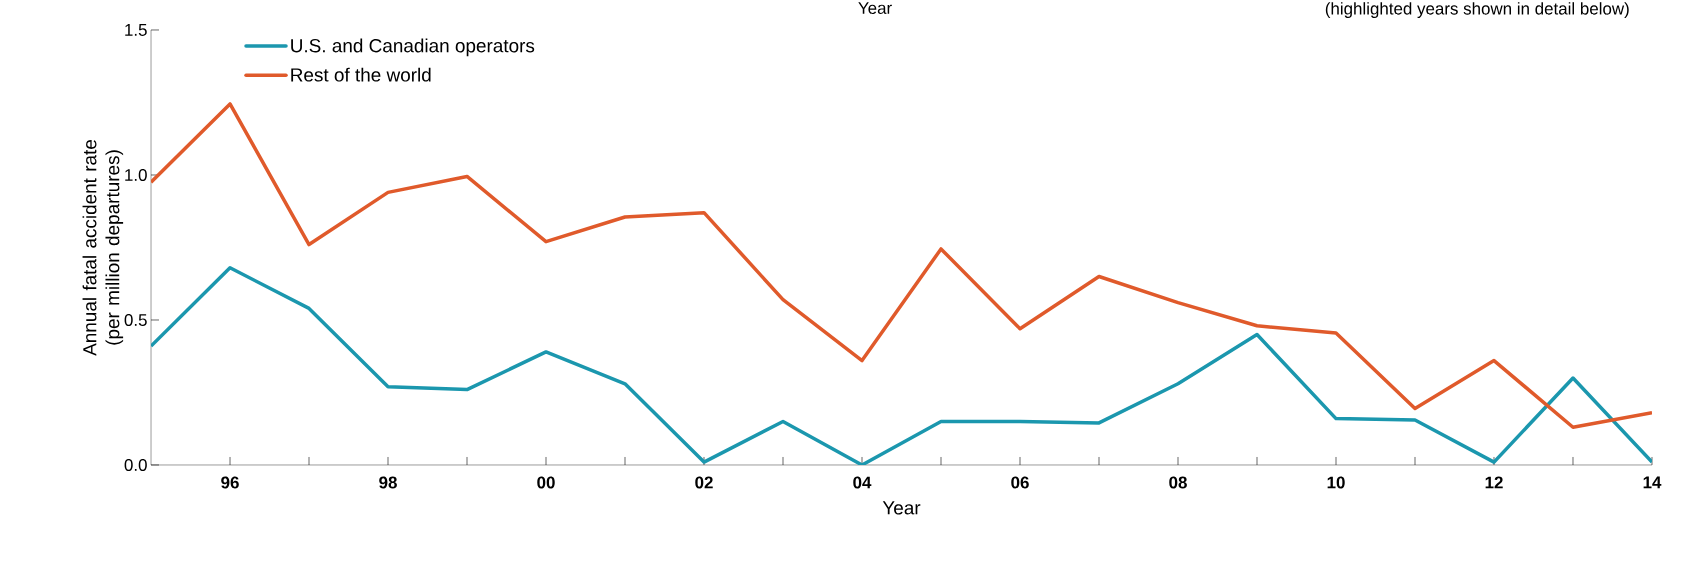 This screenshot has width=1703, height=568. I want to click on x-tick-label: 98, so click(388, 482).